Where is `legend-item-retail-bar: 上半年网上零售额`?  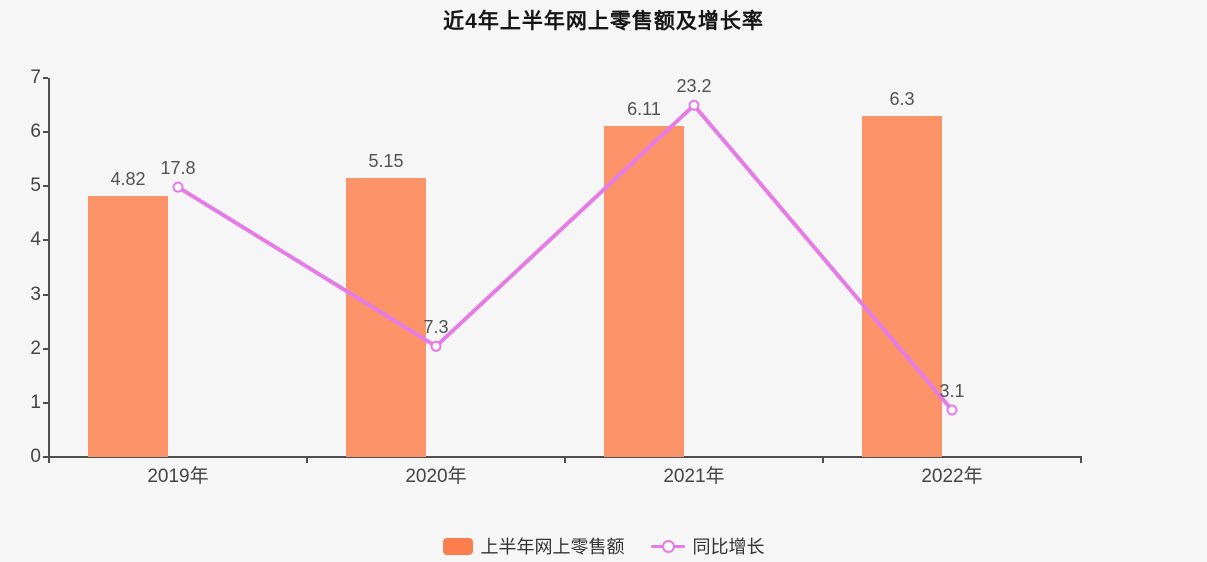
legend-item-retail-bar: 上半年网上零售额 is located at coordinates (533, 546).